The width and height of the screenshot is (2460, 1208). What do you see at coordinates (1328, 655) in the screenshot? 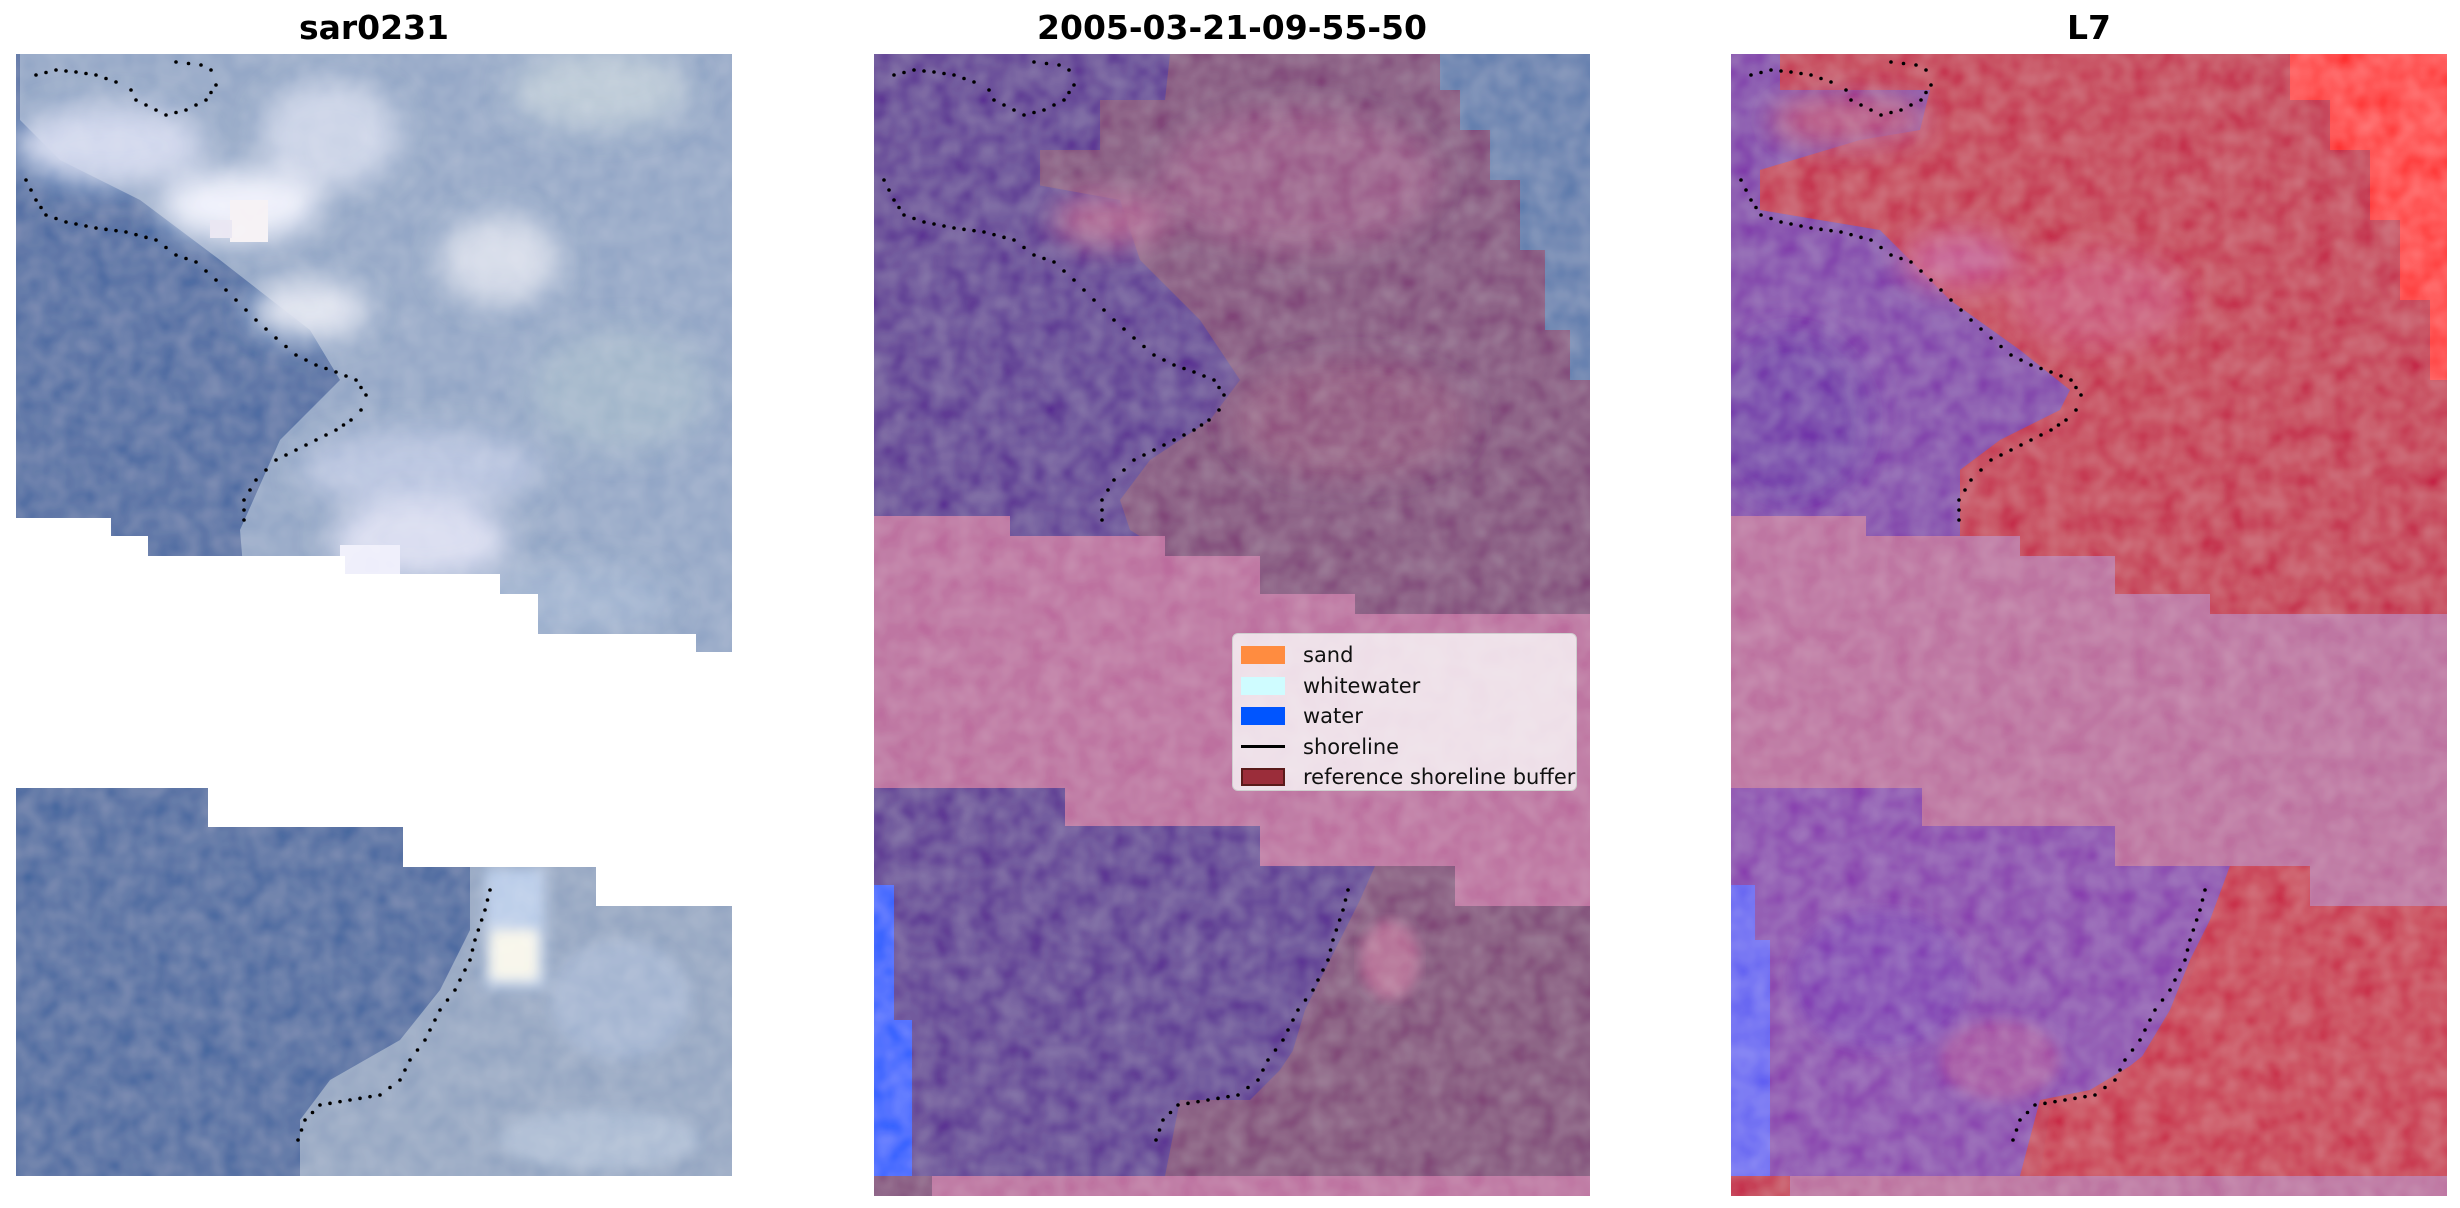
I see `legend-label-sand: sand` at bounding box center [1328, 655].